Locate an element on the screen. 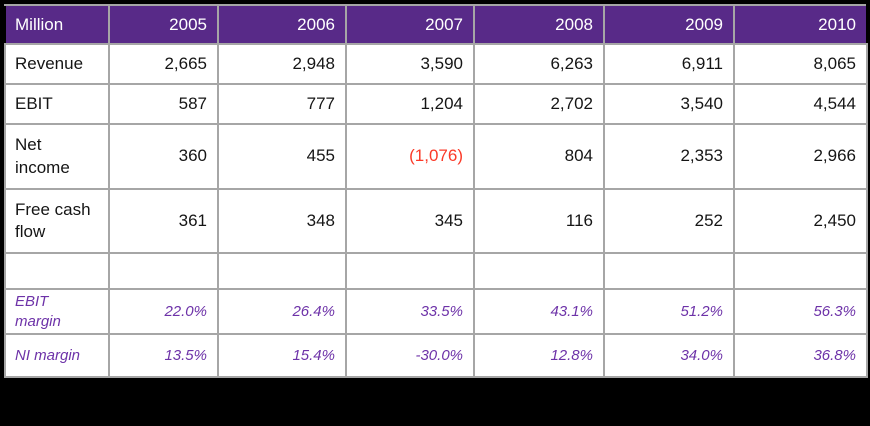  row-label-cell: Free cash flow is located at coordinates (57, 221).